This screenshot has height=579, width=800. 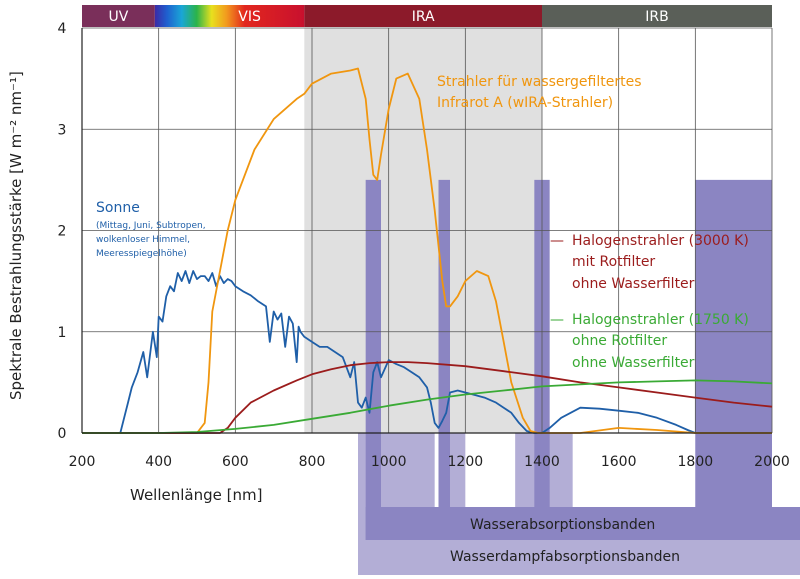 What do you see at coordinates (660, 320) in the screenshot?
I see `halo1750-label-line1: Halogenstrahler (1750 K)` at bounding box center [660, 320].